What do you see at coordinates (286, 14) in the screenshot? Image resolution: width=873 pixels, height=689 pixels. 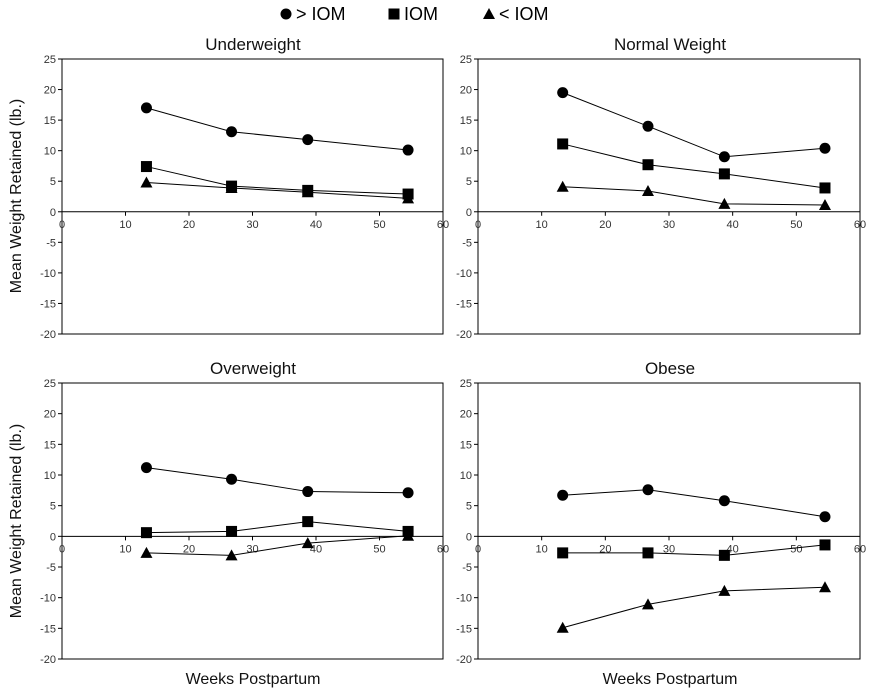 I see `legend-marker-circle` at bounding box center [286, 14].